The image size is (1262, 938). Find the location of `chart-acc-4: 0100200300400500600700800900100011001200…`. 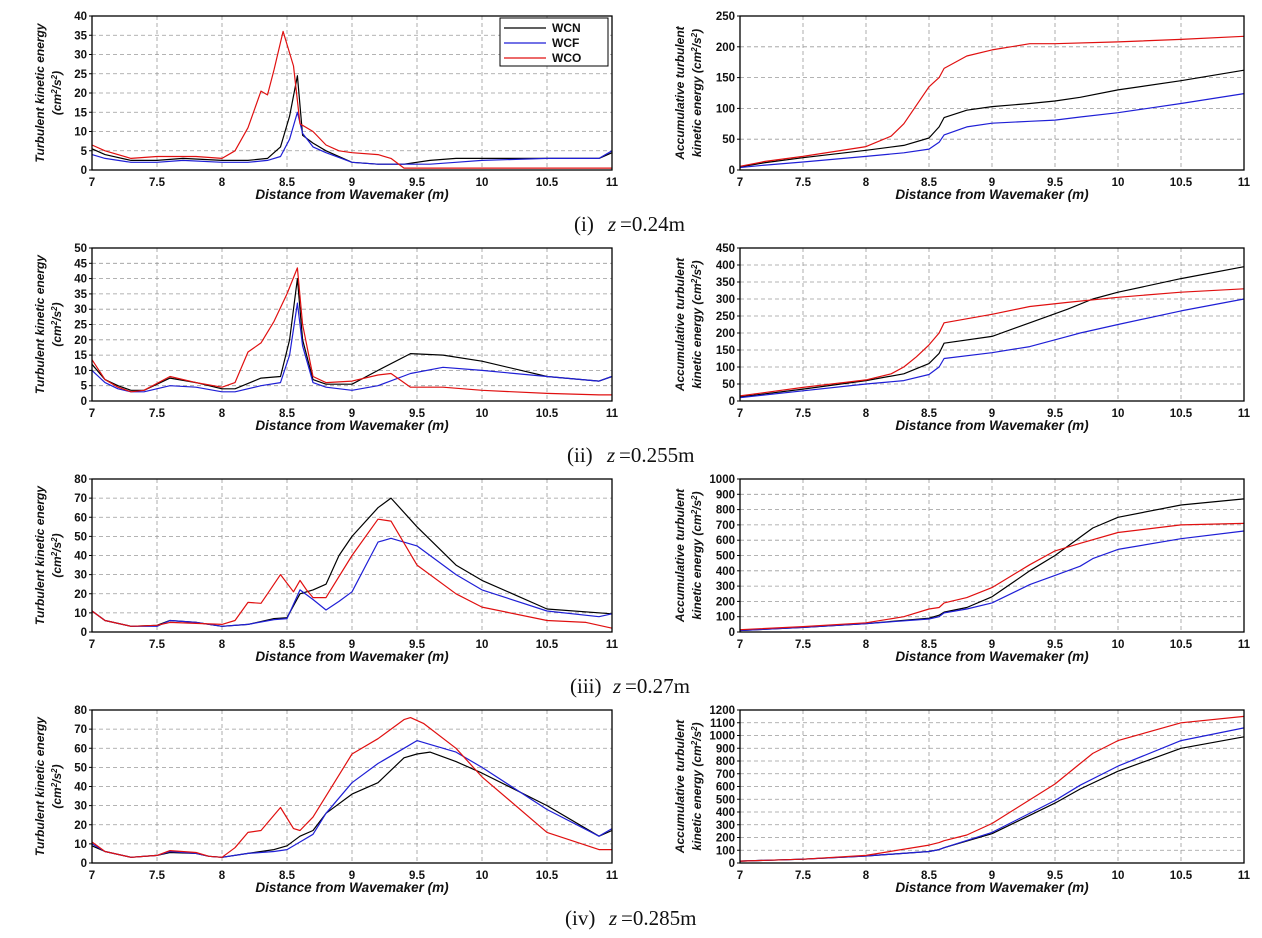

chart-acc-4: 0100200300400500600700800900100011001200… is located at coordinates (962, 800).